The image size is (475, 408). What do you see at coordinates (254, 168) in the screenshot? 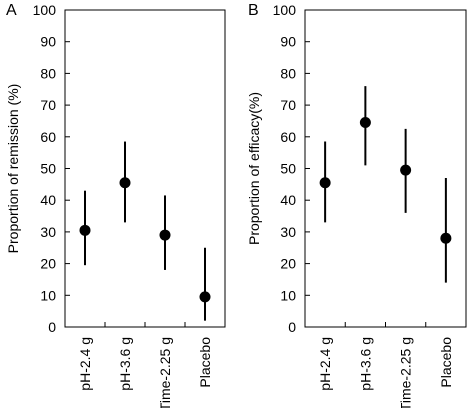
I see `y-axis-title: Proportion of efficacy(%)` at bounding box center [254, 168].